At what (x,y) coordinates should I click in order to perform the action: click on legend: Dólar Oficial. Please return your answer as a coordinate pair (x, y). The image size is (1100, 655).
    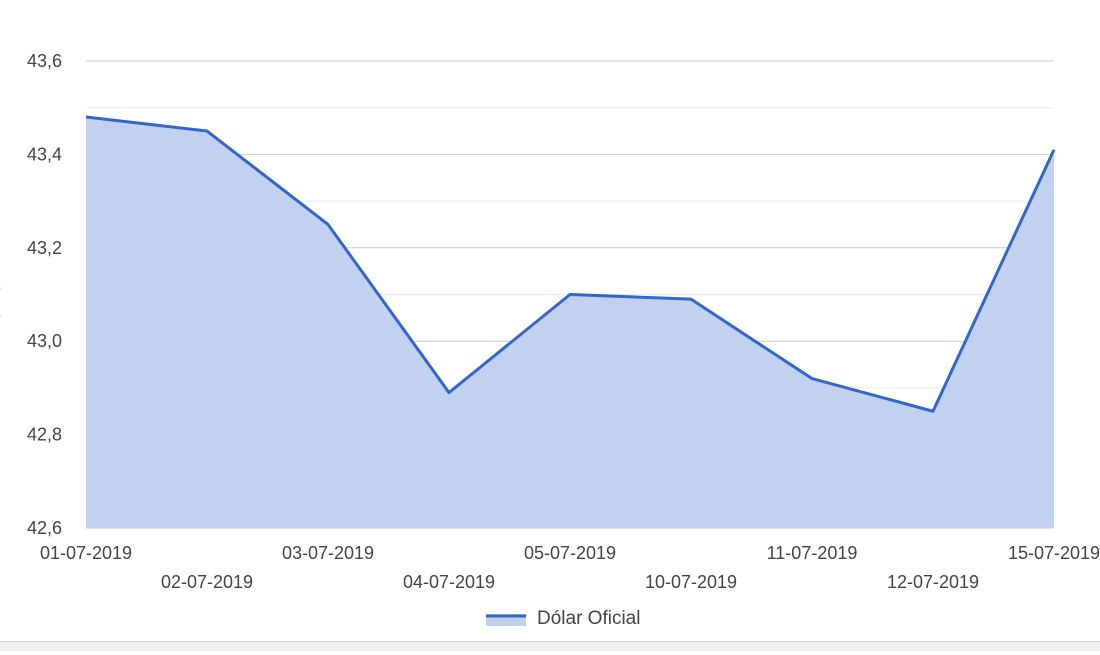
    Looking at the image, I should click on (563, 618).